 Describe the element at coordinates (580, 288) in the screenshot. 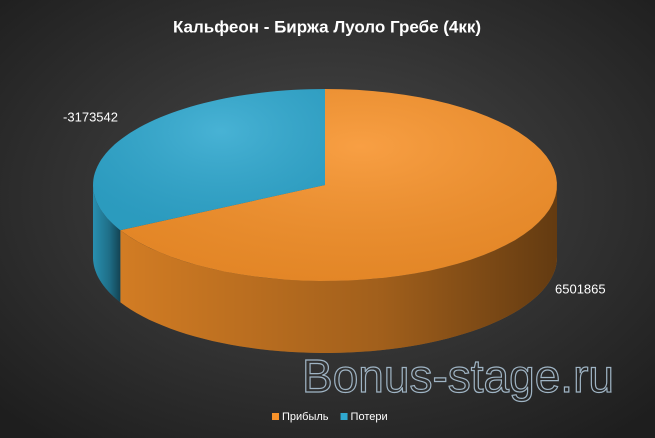

I see `data-label: 6501865` at that location.